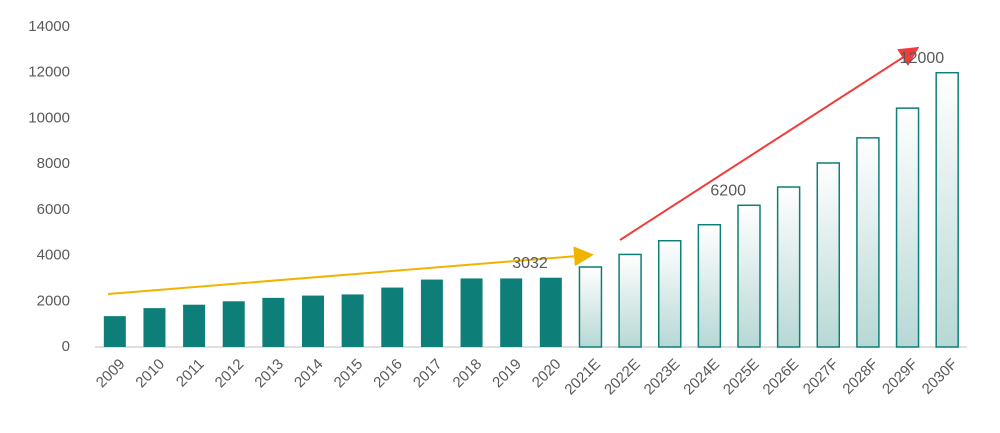 The image size is (1000, 433). I want to click on y-tick-label: 0, so click(66, 346).